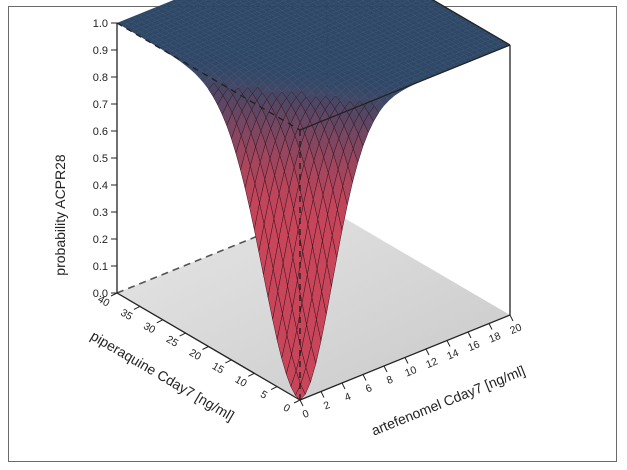  I want to click on y-tick-label: 40, so click(103, 301).